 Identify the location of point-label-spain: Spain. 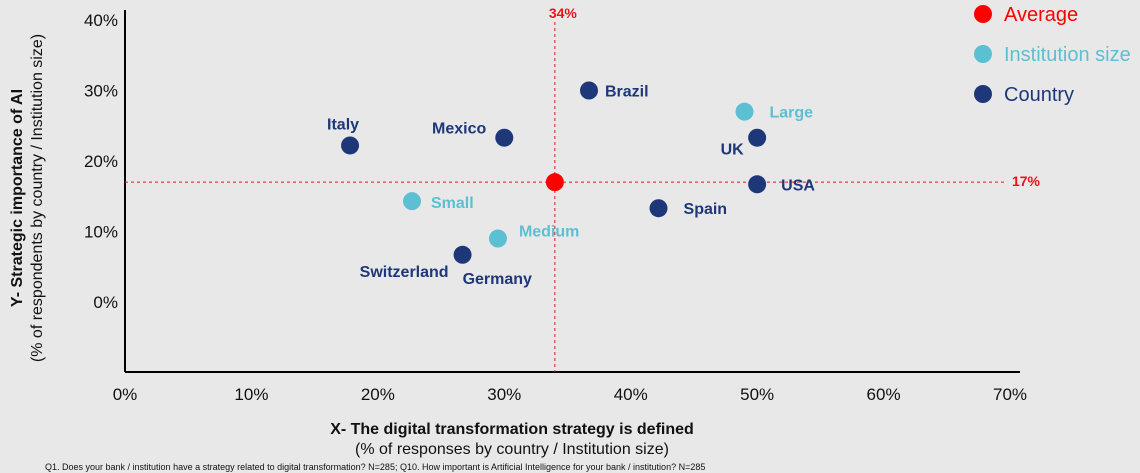
(706, 209).